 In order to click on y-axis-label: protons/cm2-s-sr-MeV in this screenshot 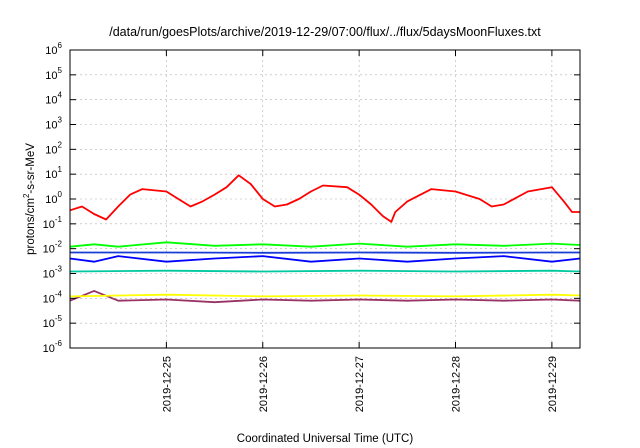, I will do `click(29, 199)`.